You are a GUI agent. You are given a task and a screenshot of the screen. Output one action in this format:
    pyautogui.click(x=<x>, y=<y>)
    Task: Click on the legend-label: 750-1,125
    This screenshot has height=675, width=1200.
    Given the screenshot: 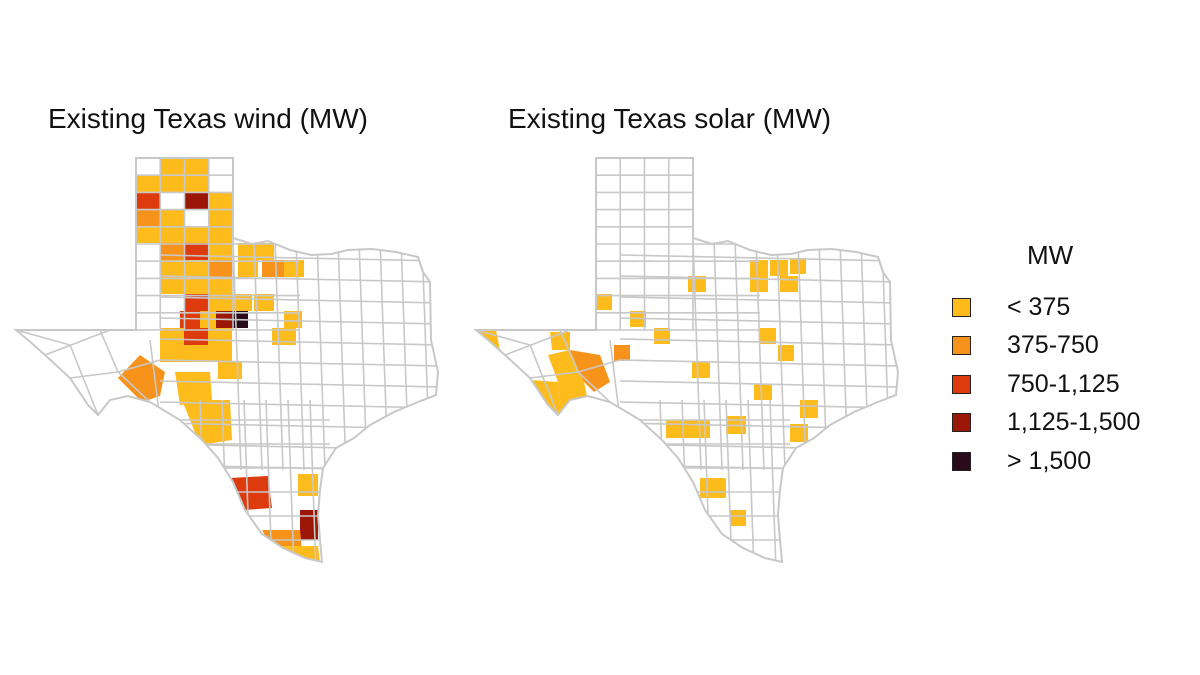 What is the action you would take?
    pyautogui.click(x=1063, y=383)
    